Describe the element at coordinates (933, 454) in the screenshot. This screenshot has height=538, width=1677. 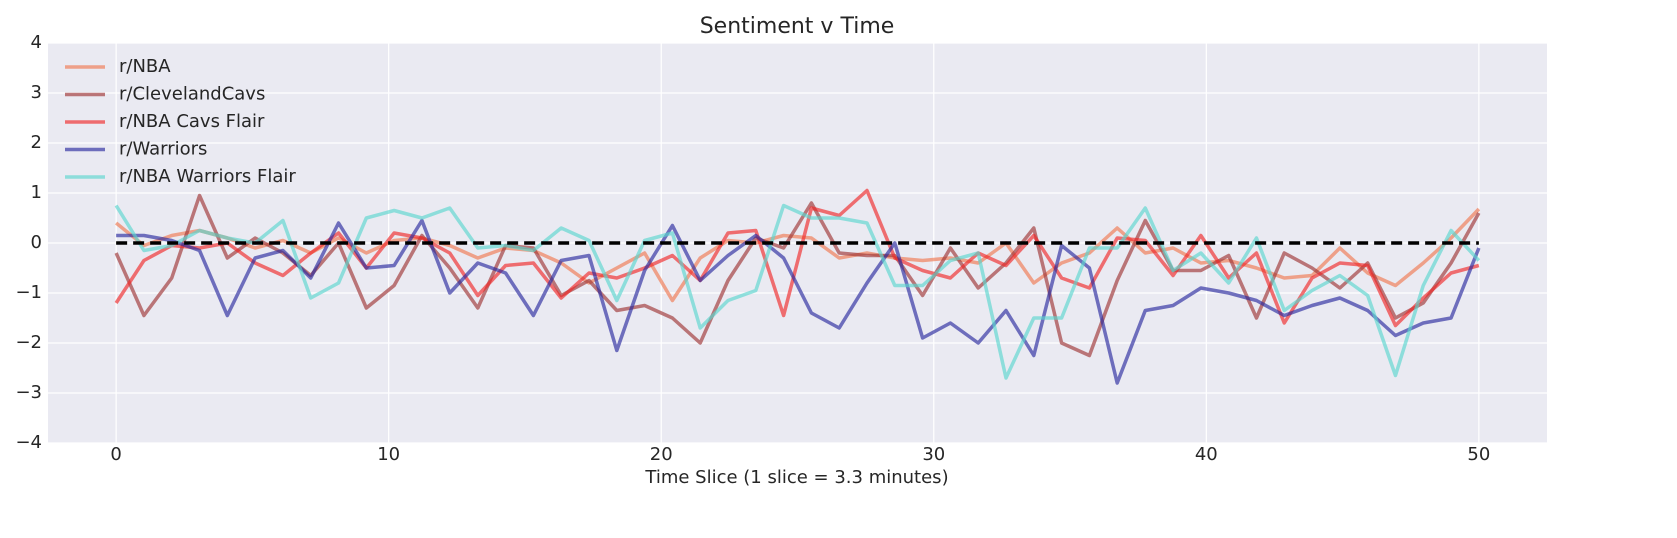
I see `x-tick-label: 30` at that location.